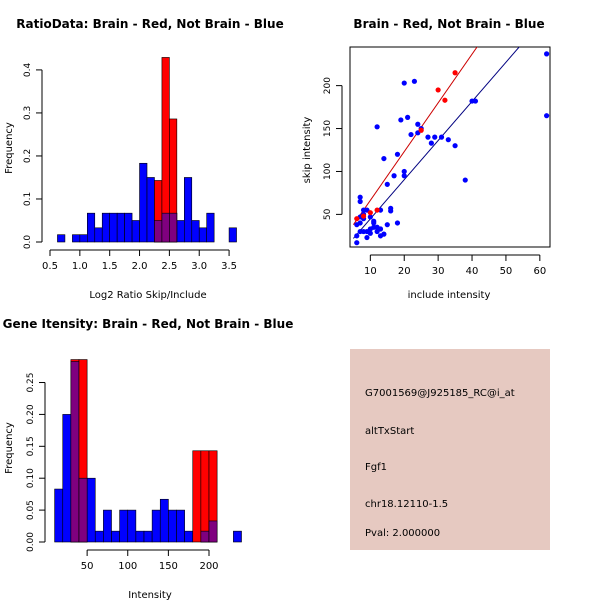 This screenshot has height=600, width=600. Describe the element at coordinates (328, 128) in the screenshot. I see `scatter-y-tick-label: 150` at that location.